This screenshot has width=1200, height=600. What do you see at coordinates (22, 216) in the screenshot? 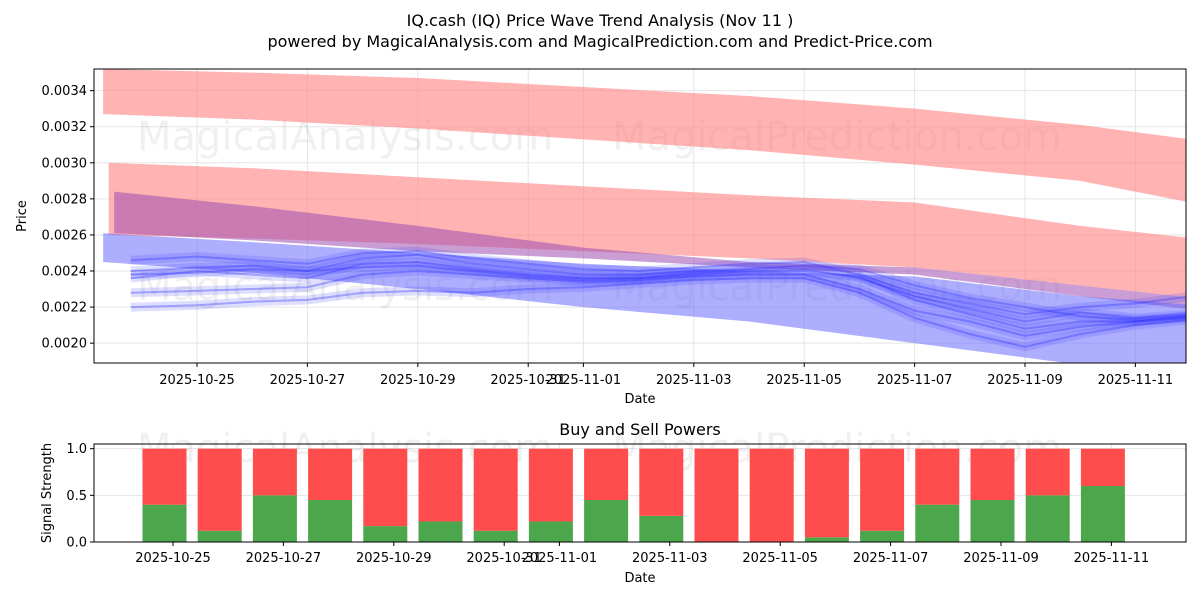
I see `price-y-label: Price` at bounding box center [22, 216].